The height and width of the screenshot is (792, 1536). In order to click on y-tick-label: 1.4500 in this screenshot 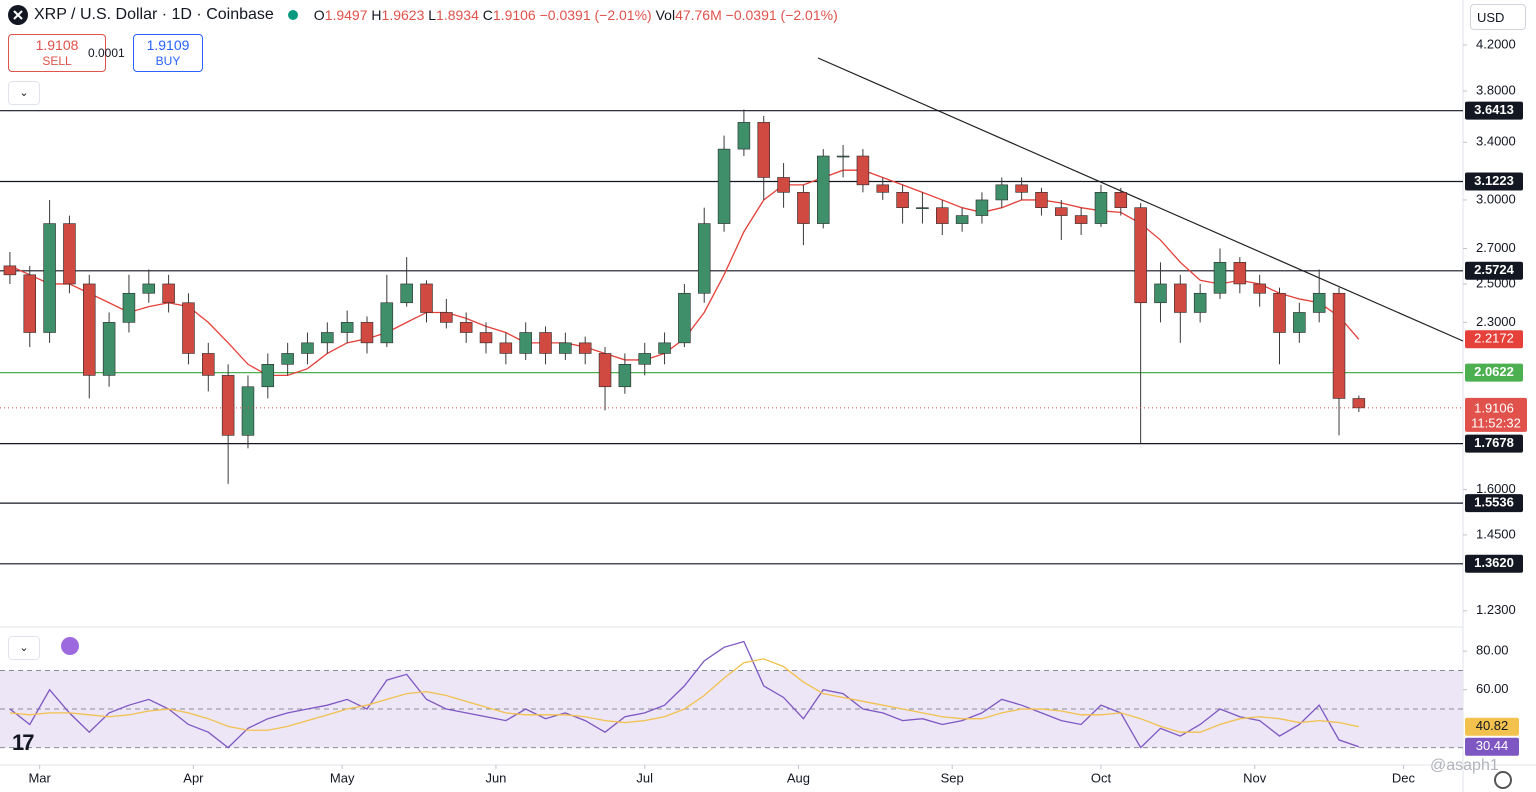, I will do `click(1496, 533)`.